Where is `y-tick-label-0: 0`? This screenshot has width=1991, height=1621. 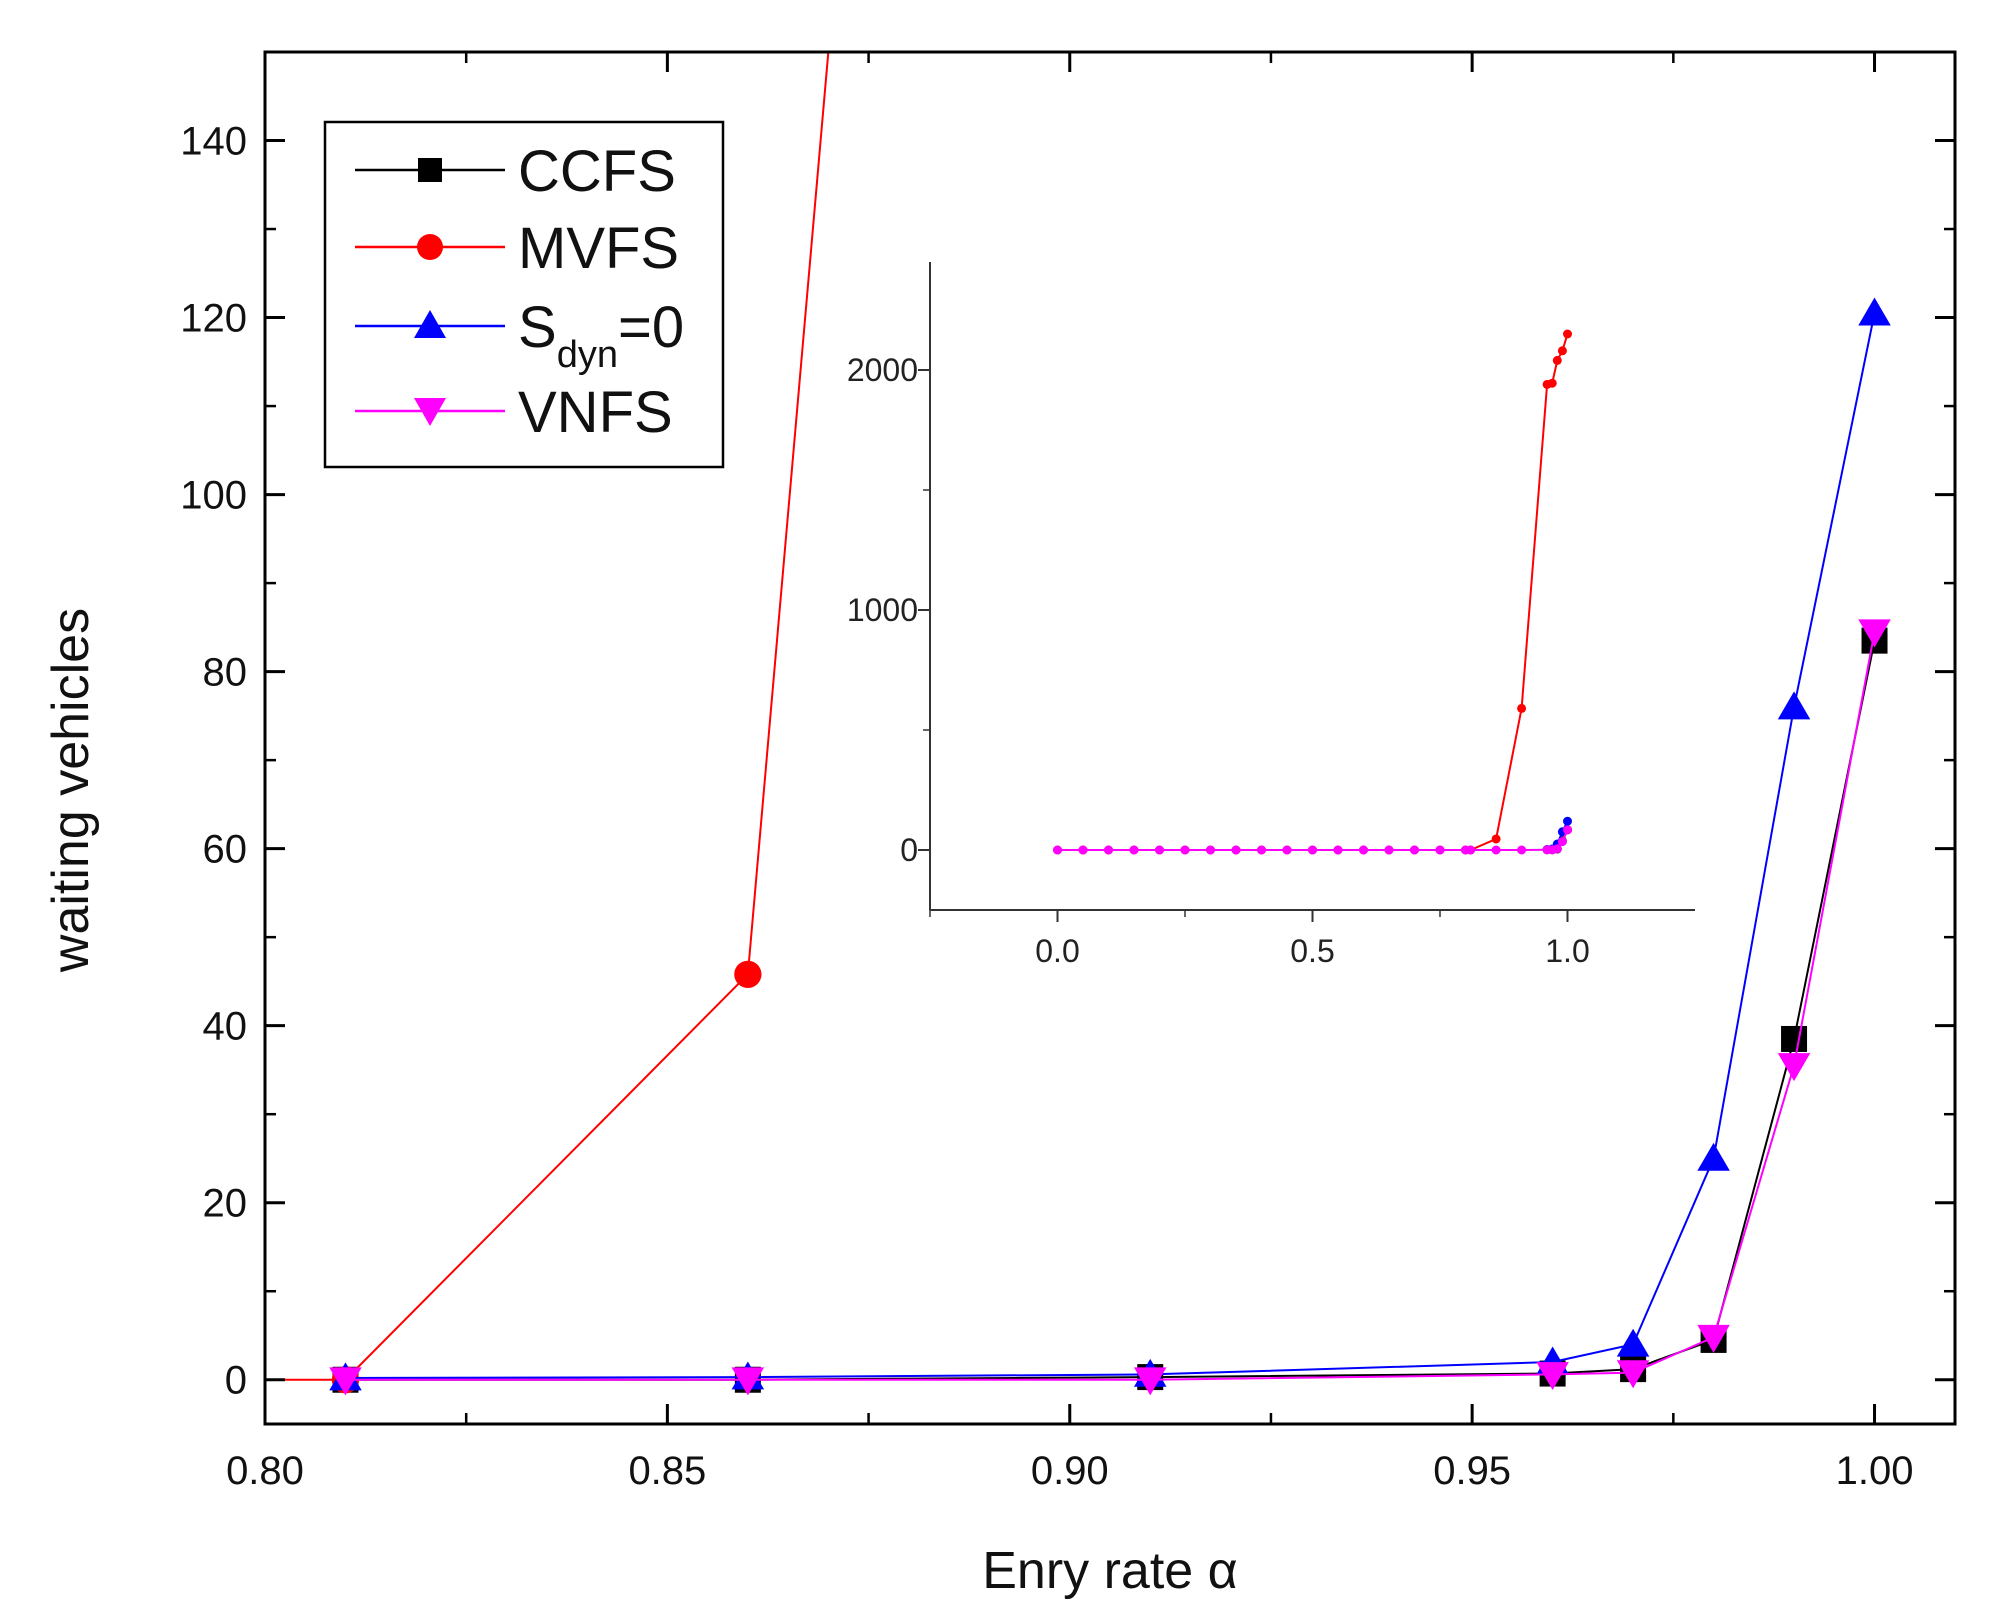
y-tick-label-0: 0 is located at coordinates (236, 1381).